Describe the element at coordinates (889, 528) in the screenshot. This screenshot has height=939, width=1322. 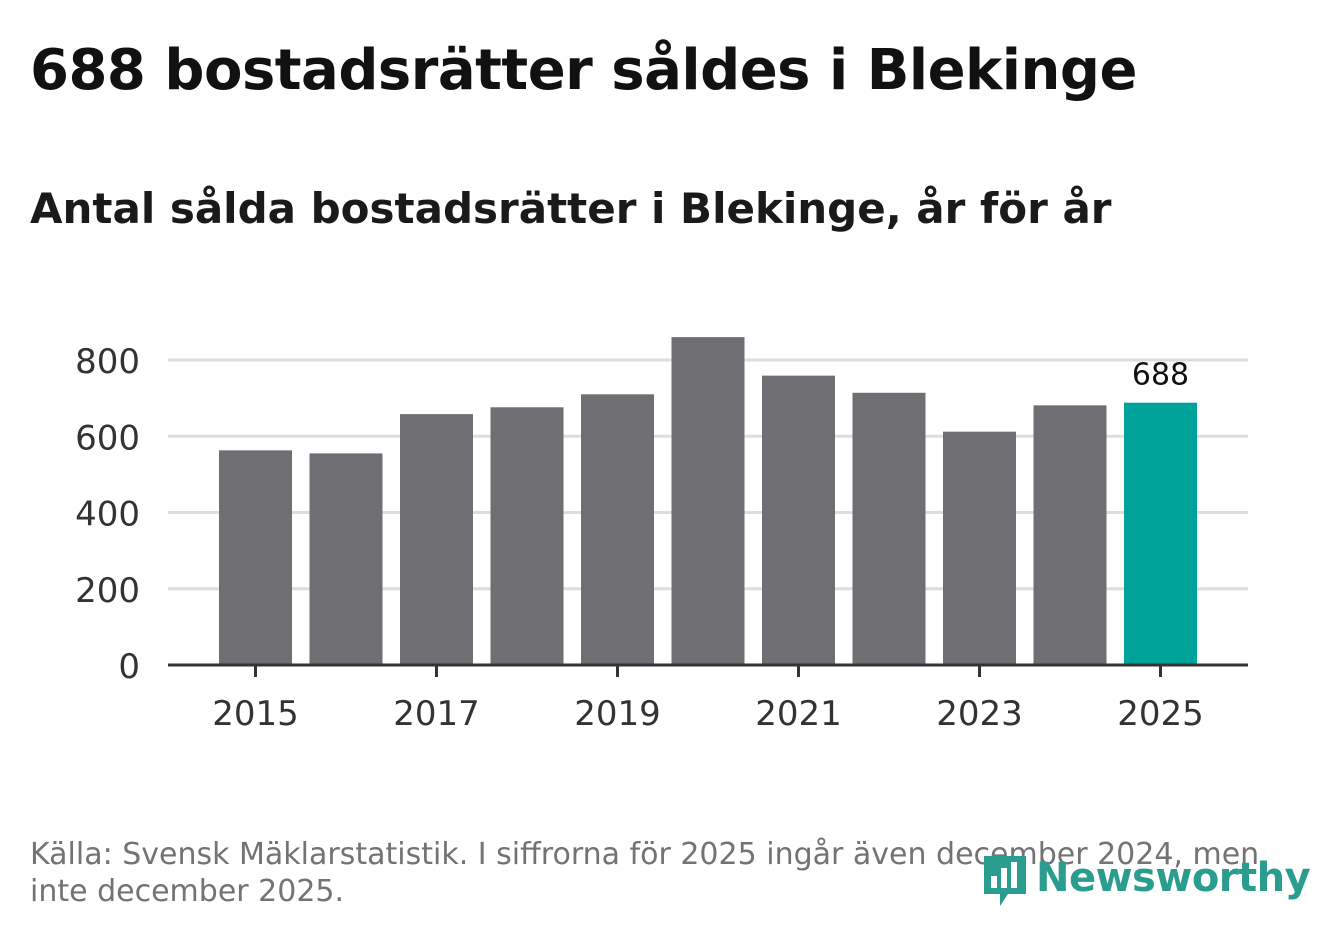
I see `bar-2022` at that location.